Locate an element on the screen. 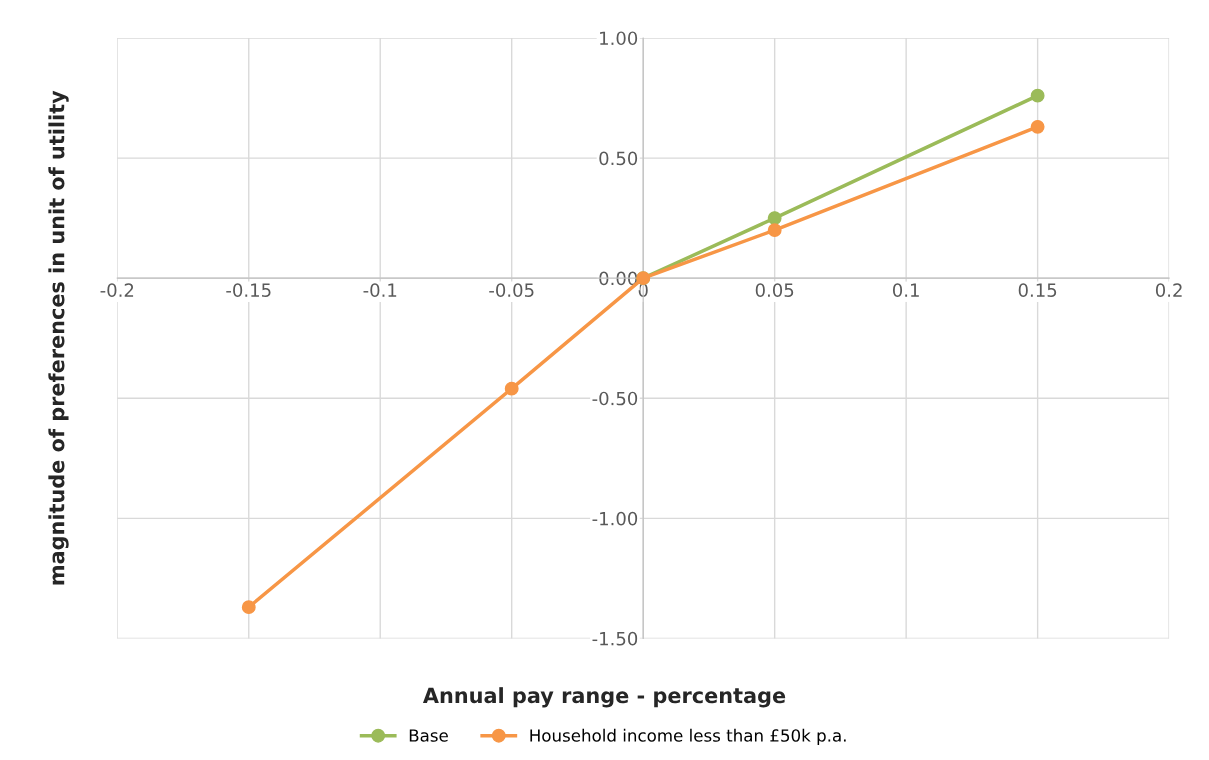 The width and height of the screenshot is (1209, 760). x-tick-label: -0.2 is located at coordinates (117, 290).